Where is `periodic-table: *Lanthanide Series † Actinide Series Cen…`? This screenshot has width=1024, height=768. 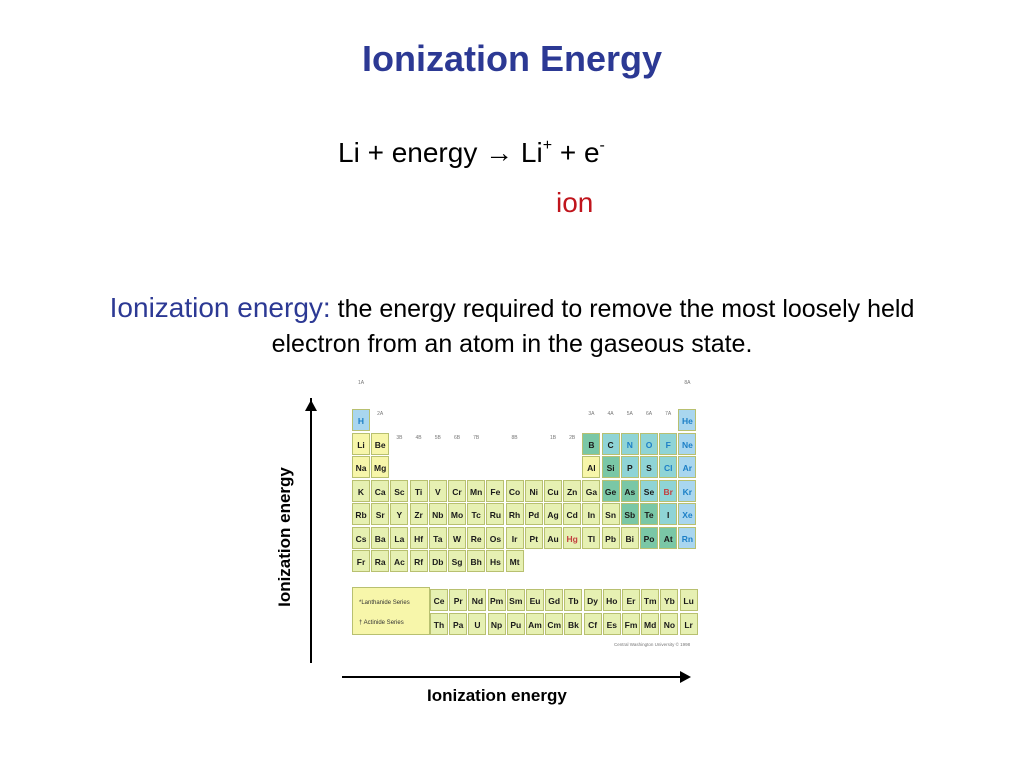
periodic-table: *Lanthanide Series † Actinide Series Cen… is located at coordinates (522, 516).